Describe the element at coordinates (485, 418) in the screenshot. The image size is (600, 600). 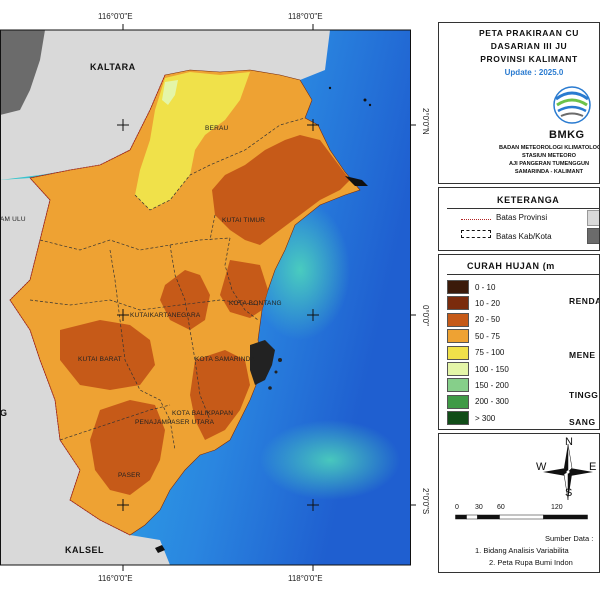
I see `legend-label: > 300` at that location.